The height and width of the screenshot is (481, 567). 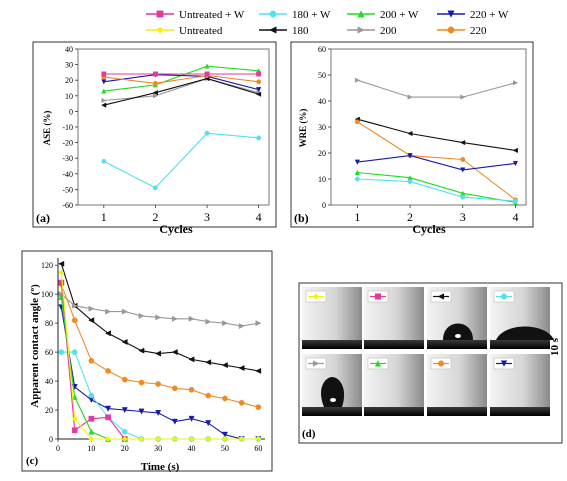 I want to click on droplet-photo-c220, so click(x=457, y=385).